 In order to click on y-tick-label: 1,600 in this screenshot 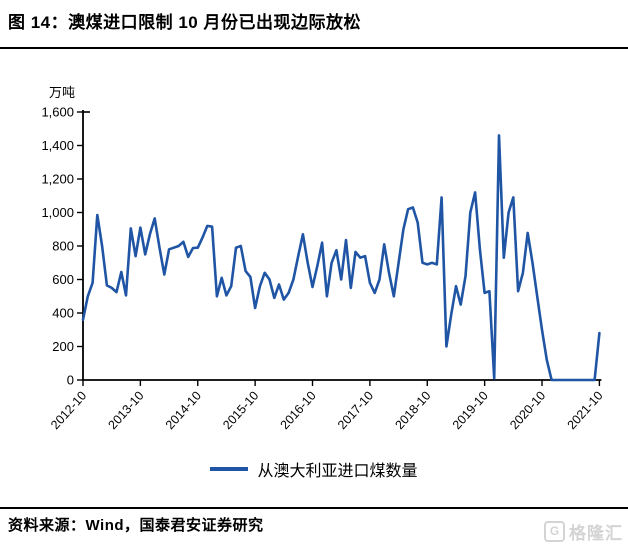, I will do `click(57, 112)`.